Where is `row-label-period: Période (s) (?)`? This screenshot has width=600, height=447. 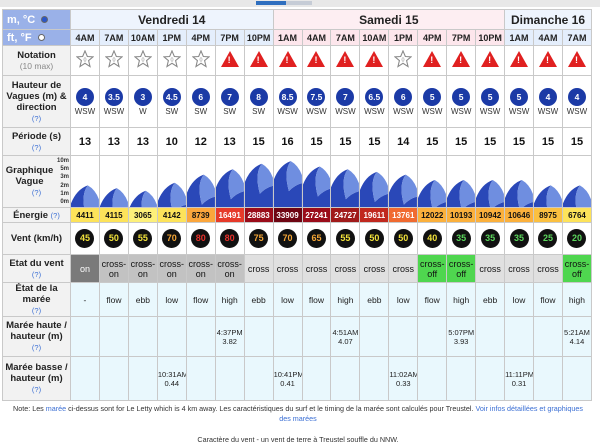
row-label-period: Période (s) (?) is located at coordinates (36, 141).